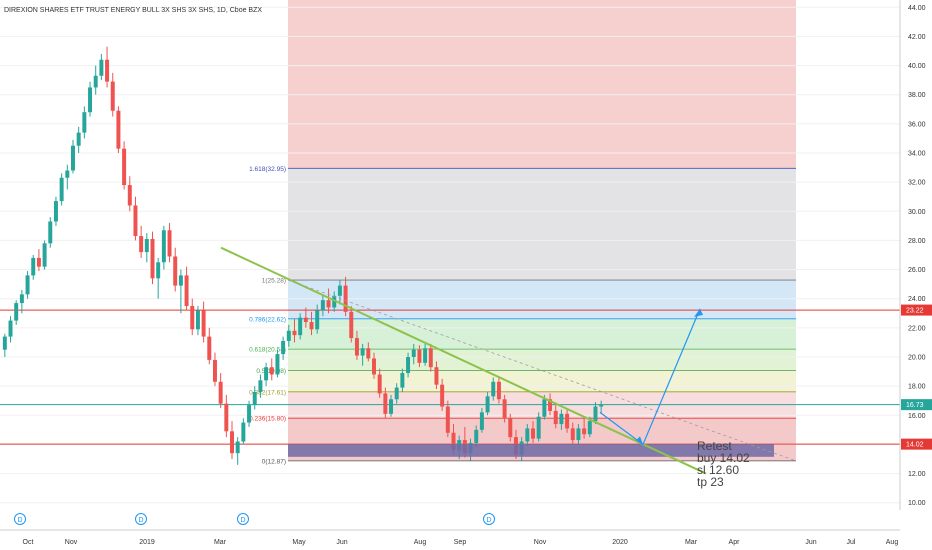 The image size is (932, 550). I want to click on fib-level-label: 1(25.28), so click(274, 281).